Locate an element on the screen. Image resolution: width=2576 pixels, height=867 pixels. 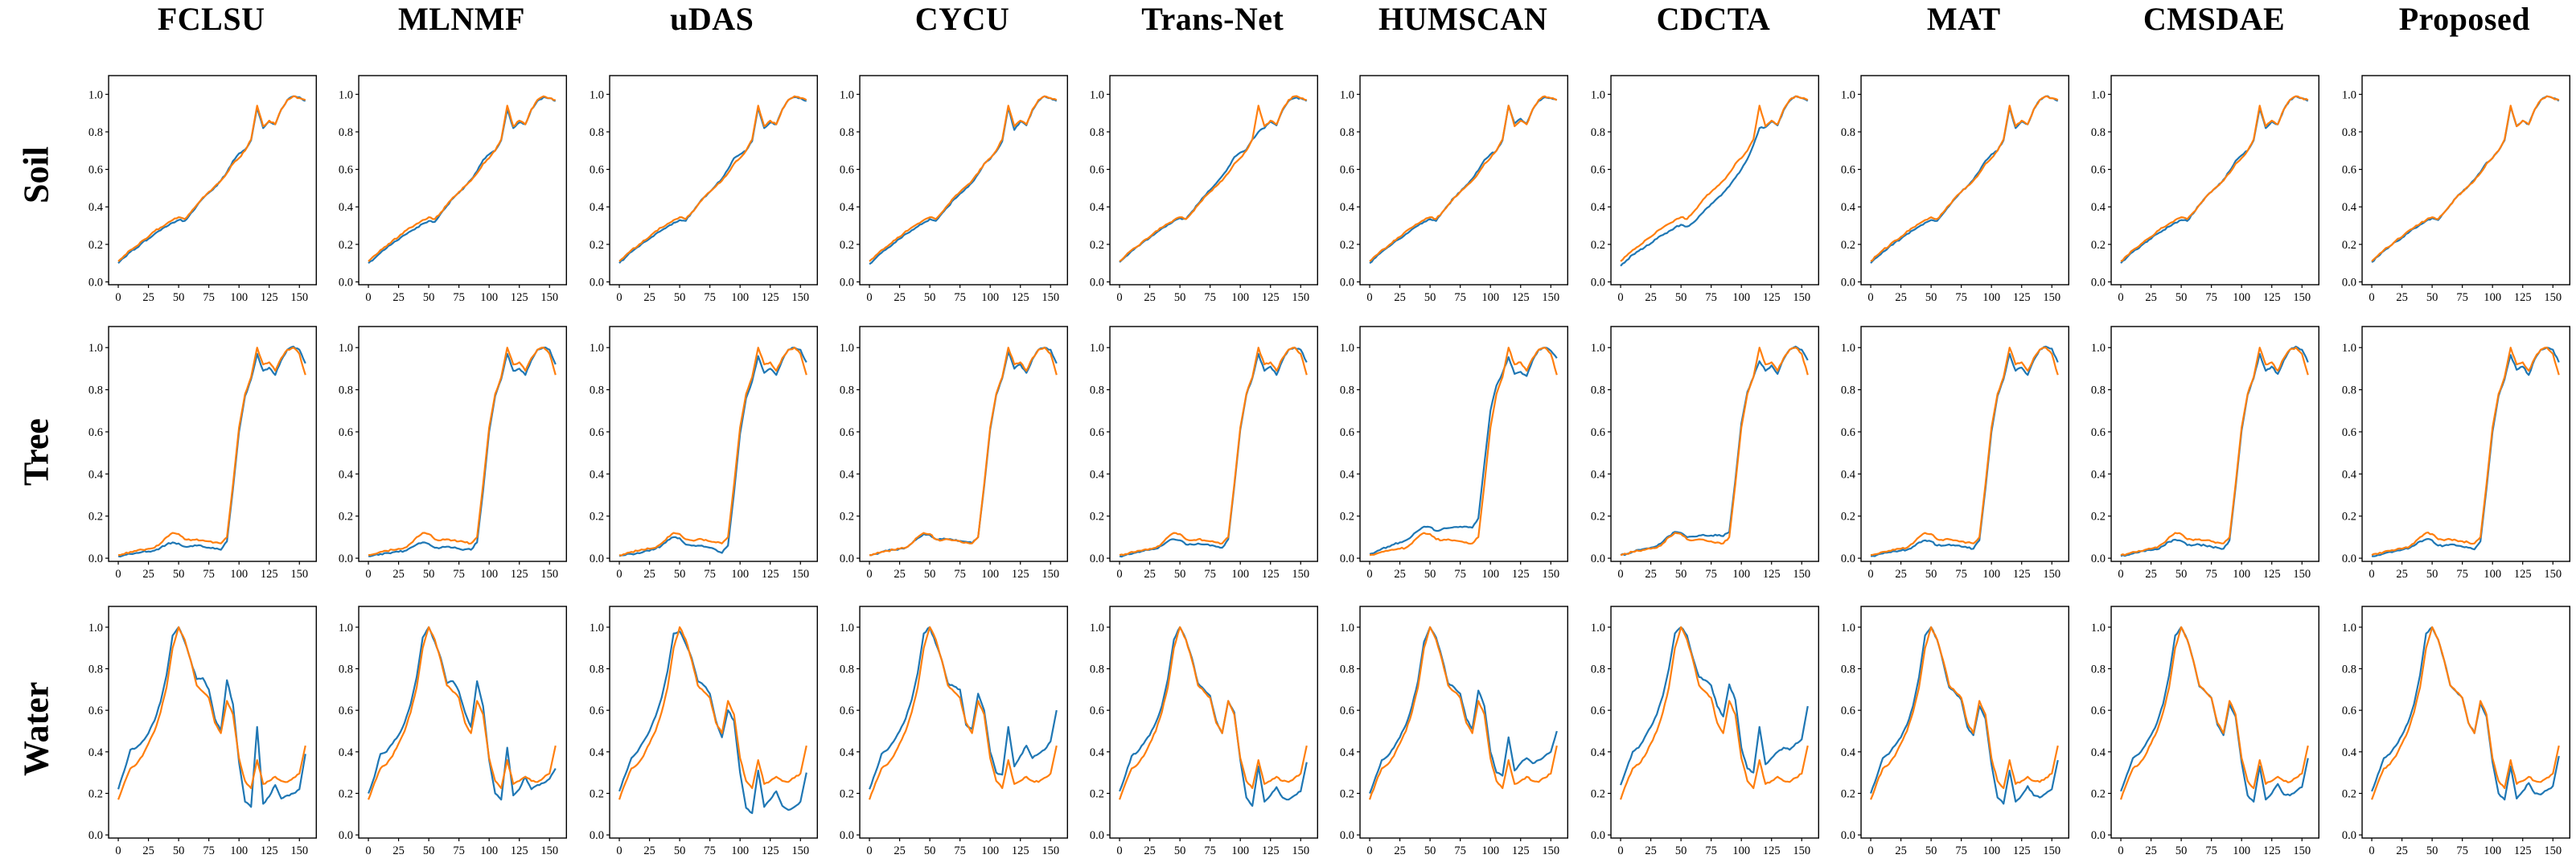
subplot-tree-udas: 0.0 0.2 0.4 0.6 0.8 1.0 0 25 50 75 100 125 150 is located at coordinates (698, 452).